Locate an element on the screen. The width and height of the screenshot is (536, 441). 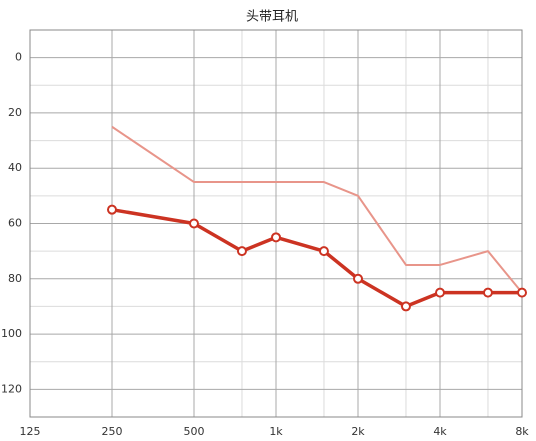
y-tick-label: 80 is located at coordinates (15, 278).